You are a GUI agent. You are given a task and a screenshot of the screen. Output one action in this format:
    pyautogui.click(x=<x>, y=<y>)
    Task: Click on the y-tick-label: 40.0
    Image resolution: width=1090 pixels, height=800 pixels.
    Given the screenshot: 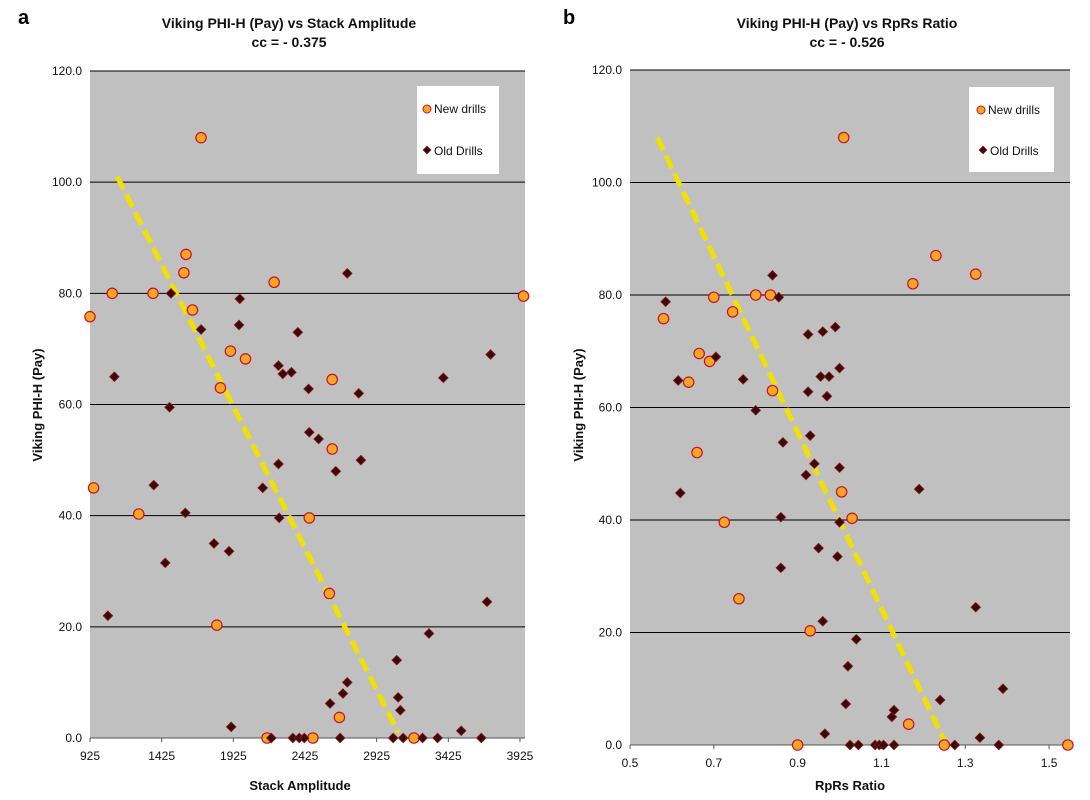 What is the action you would take?
    pyautogui.click(x=611, y=520)
    